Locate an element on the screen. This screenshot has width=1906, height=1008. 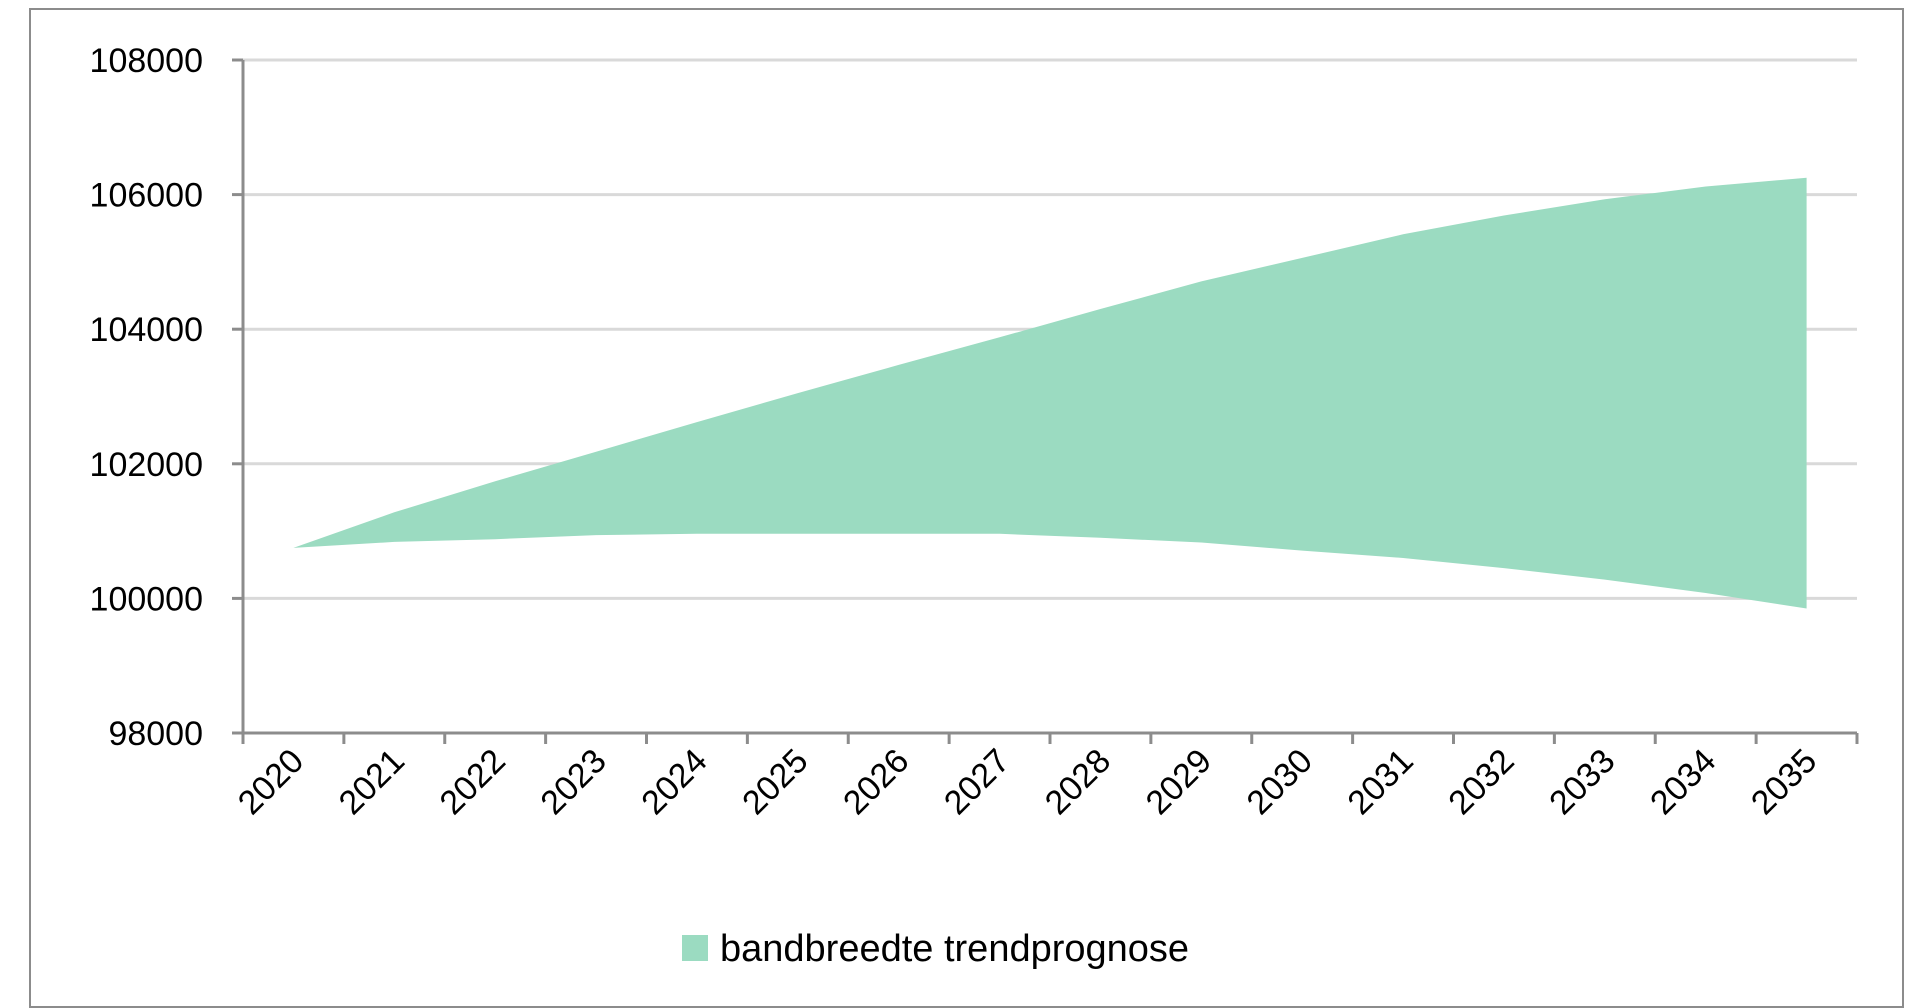
x-tick-label: 2029 is located at coordinates (1179, 782).